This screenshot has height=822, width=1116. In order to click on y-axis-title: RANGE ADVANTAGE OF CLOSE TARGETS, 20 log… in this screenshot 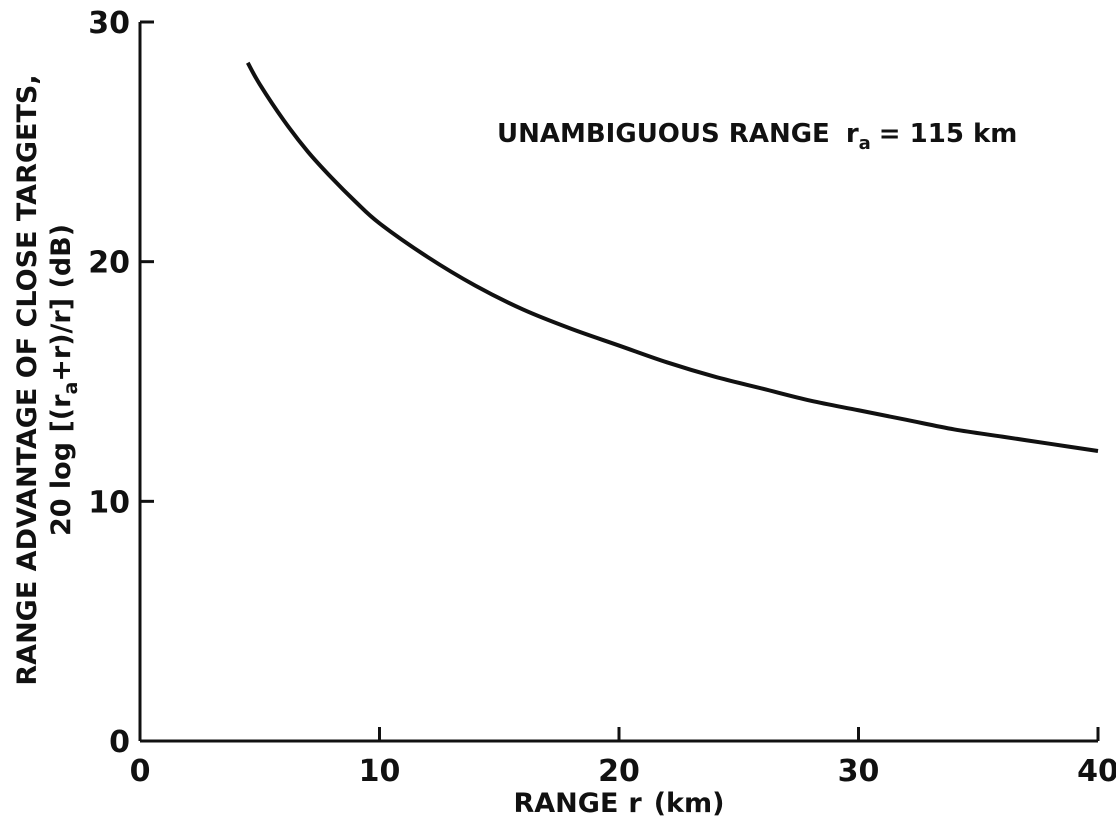, I will do `click(47, 379)`.